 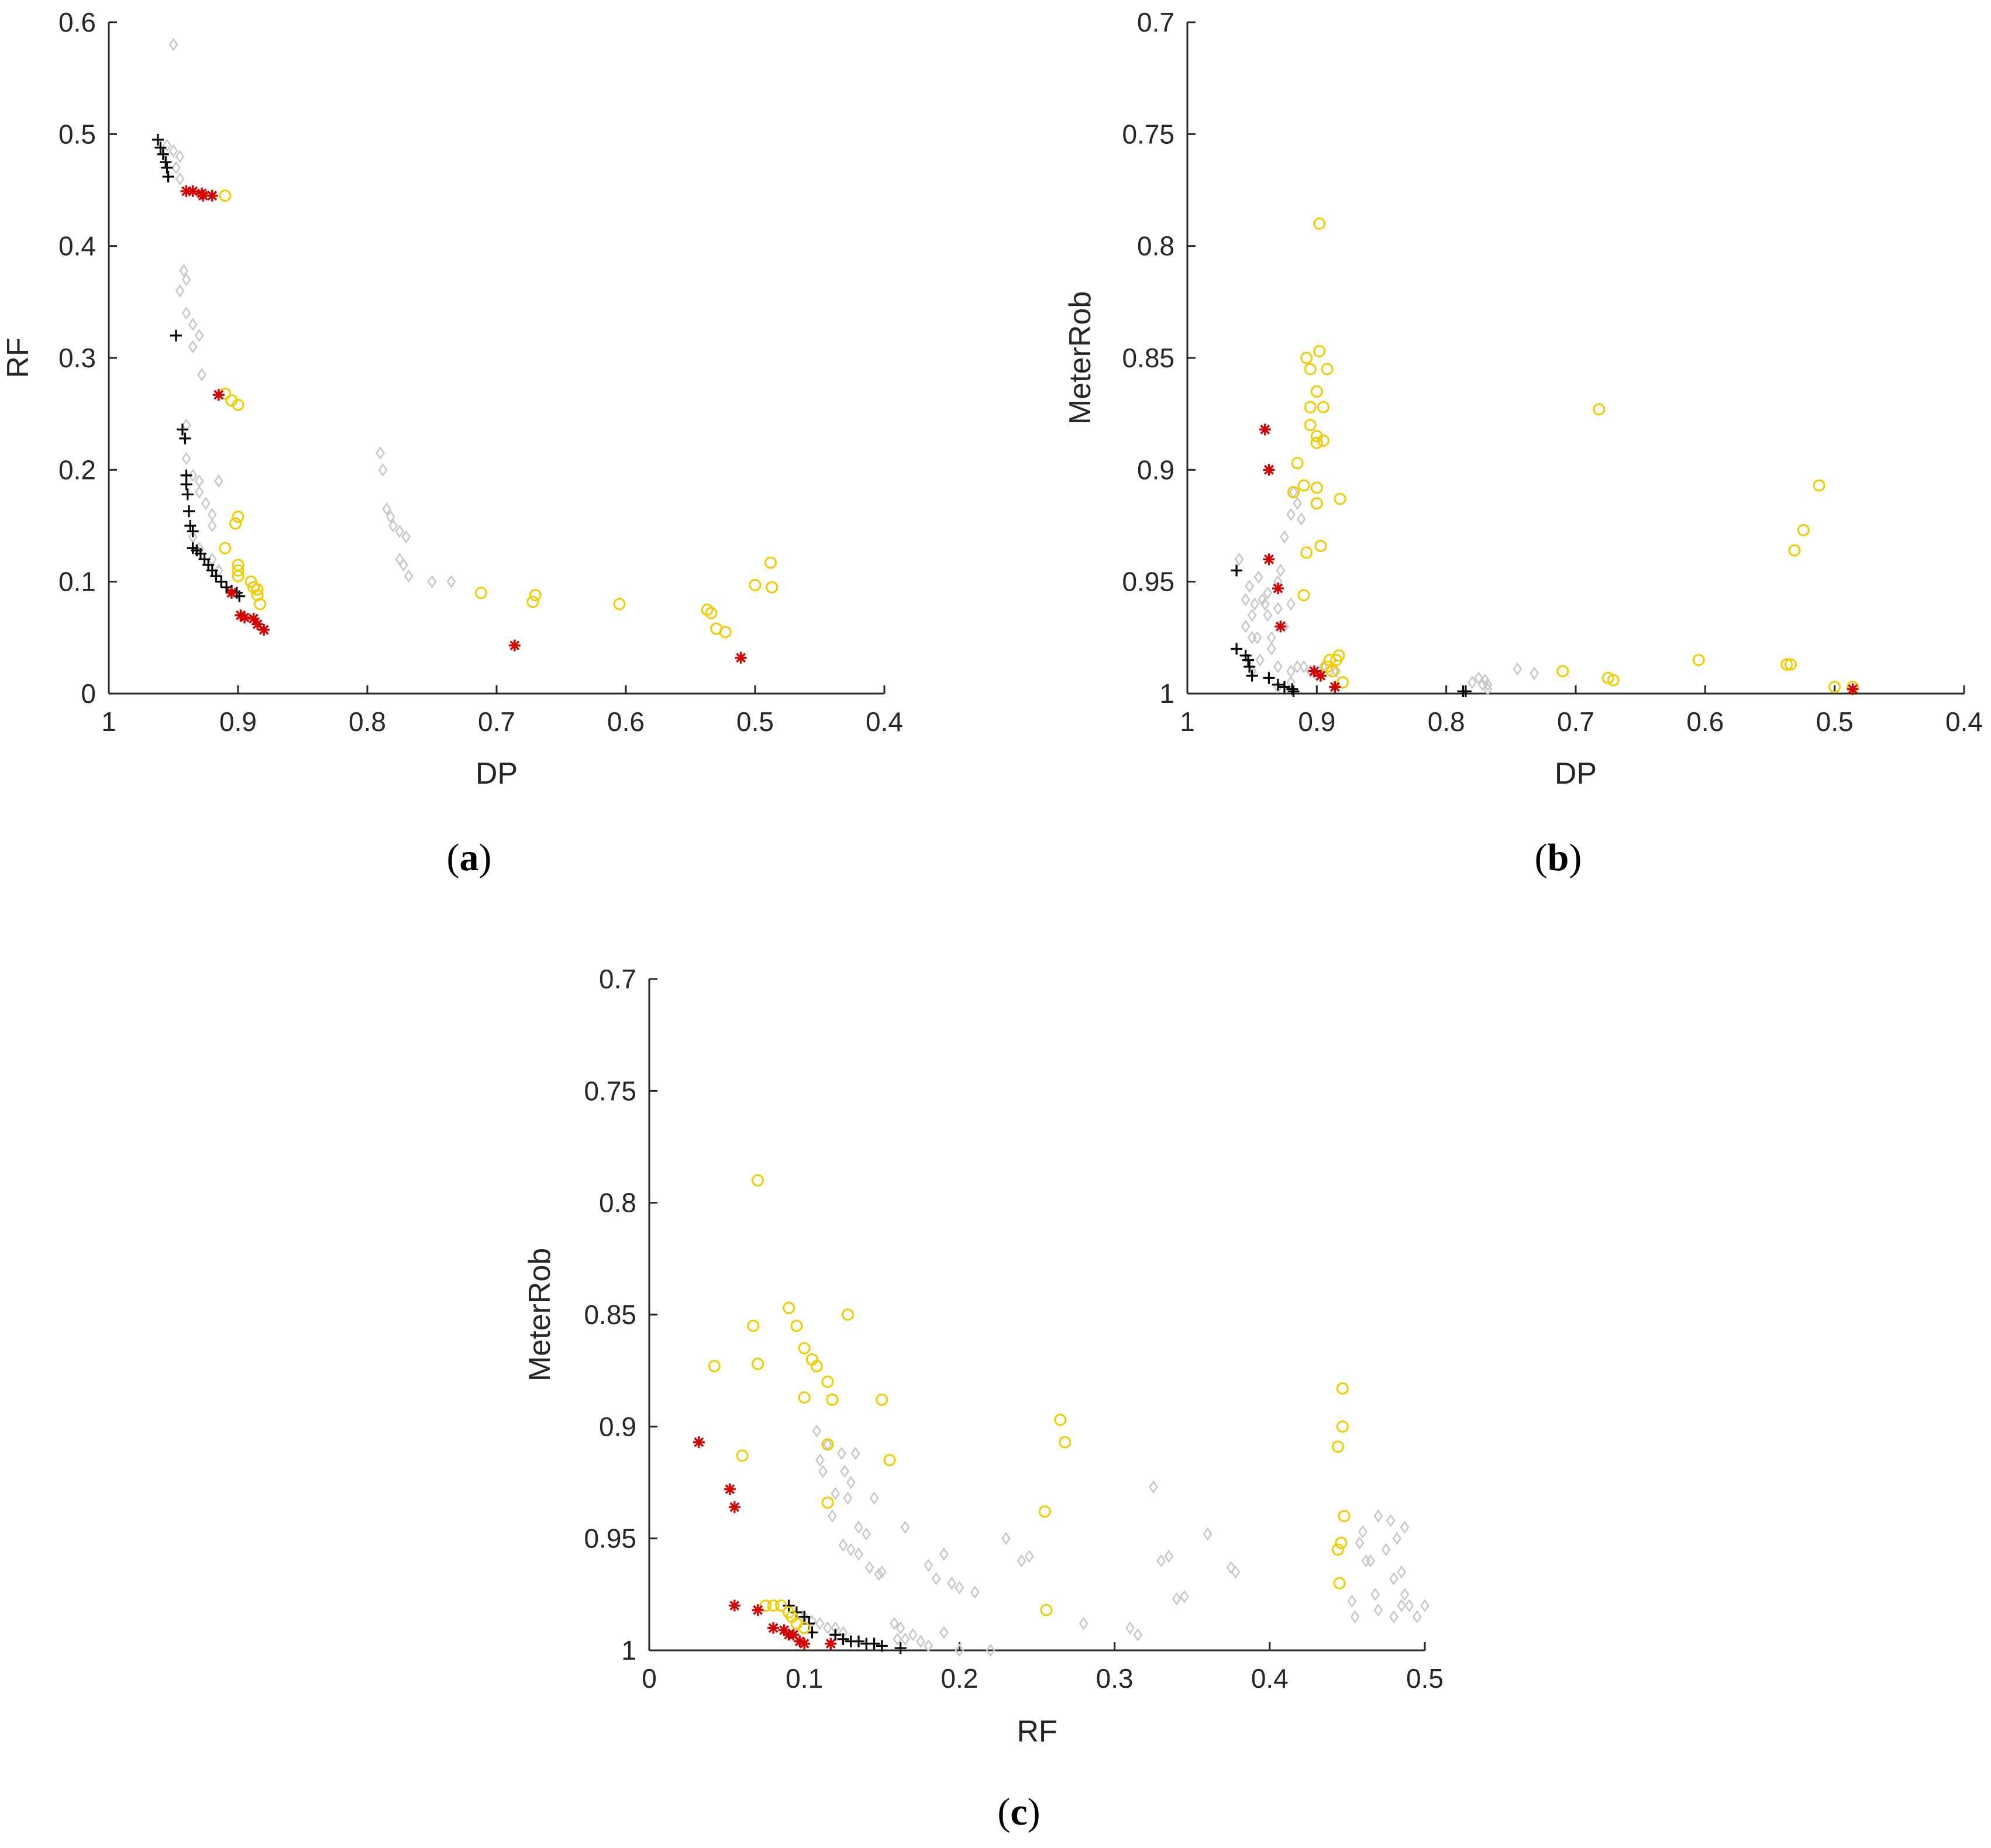 I want to click on y-tick-label: 0.1, so click(x=77, y=582).